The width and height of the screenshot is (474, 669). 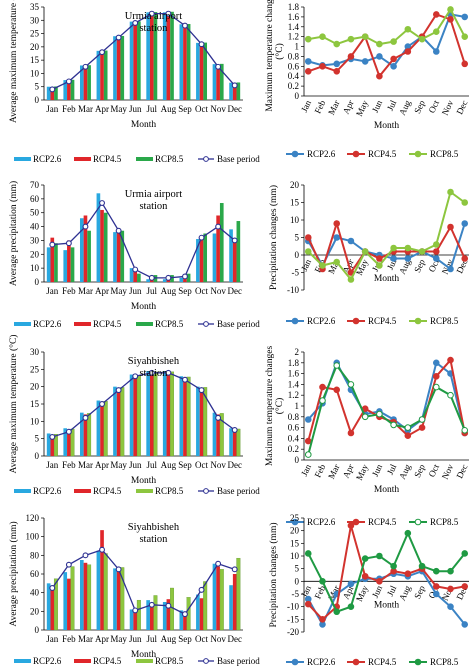 I want to click on point-rcp85-dec, so click(x=465, y=430).